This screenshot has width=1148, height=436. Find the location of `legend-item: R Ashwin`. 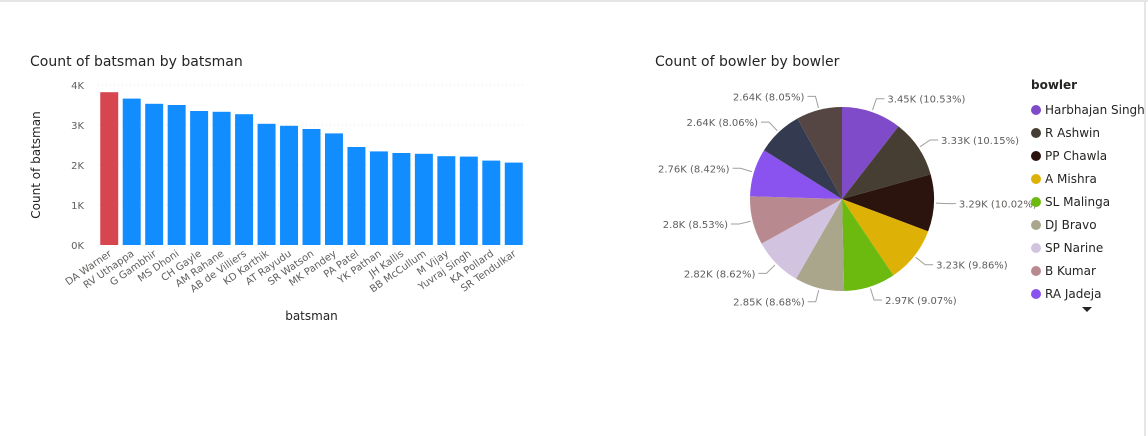

legend-item: R Ashwin is located at coordinates (1088, 132).